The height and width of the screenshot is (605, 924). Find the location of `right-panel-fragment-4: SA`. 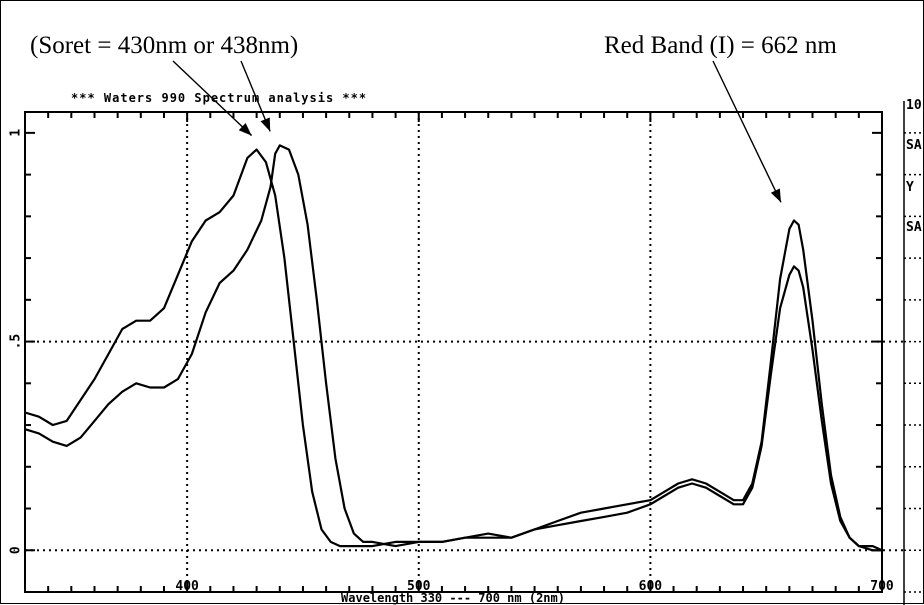

right-panel-fragment-4: SA is located at coordinates (914, 227).